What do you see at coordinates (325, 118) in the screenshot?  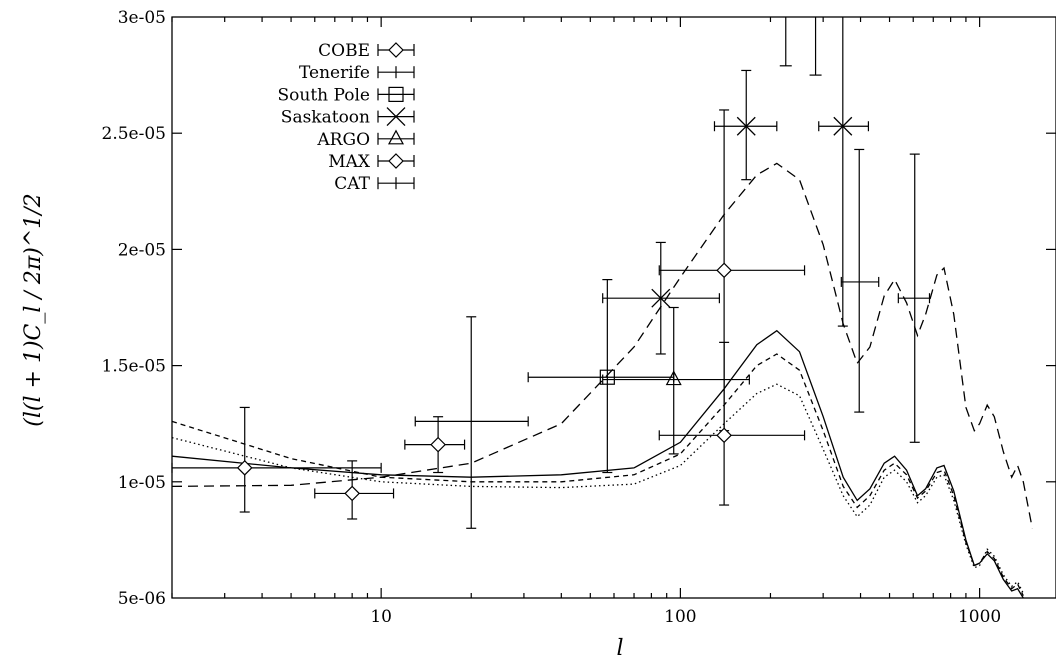 I see `legend-label: Saskatoon` at bounding box center [325, 118].